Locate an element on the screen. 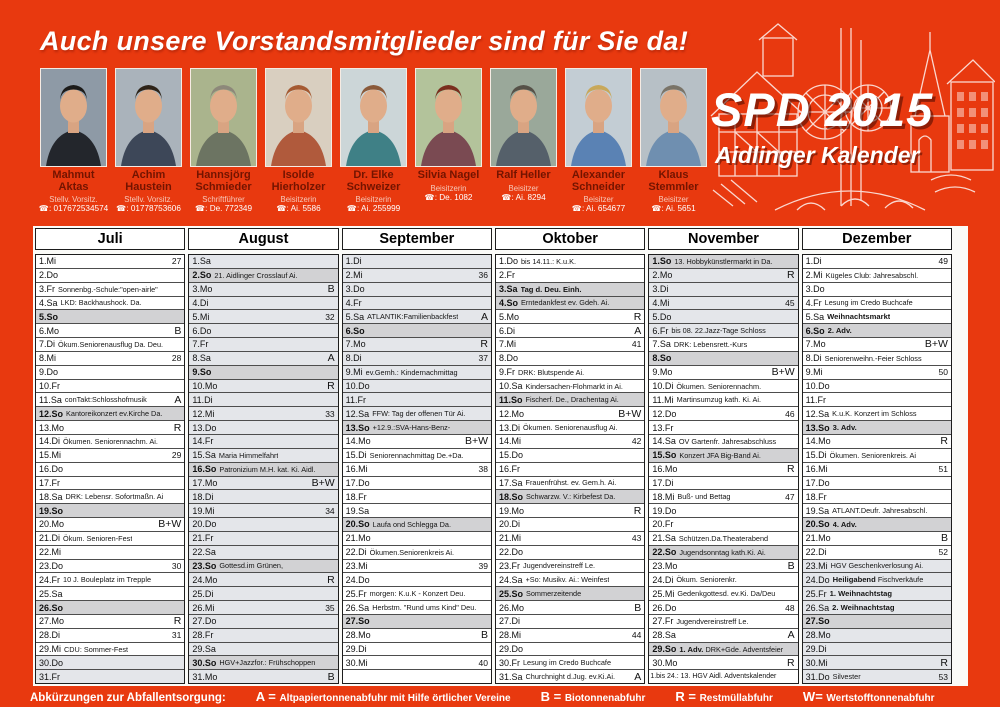  day-label: 21.Mo is located at coordinates (358, 538).